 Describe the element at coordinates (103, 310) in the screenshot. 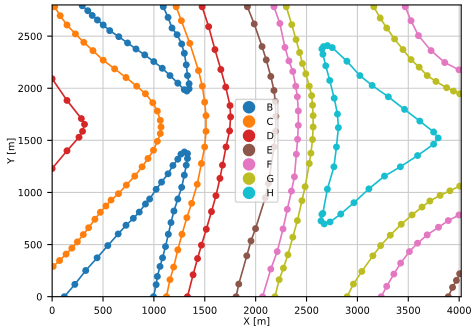

I see `x-tick-label: 500` at that location.